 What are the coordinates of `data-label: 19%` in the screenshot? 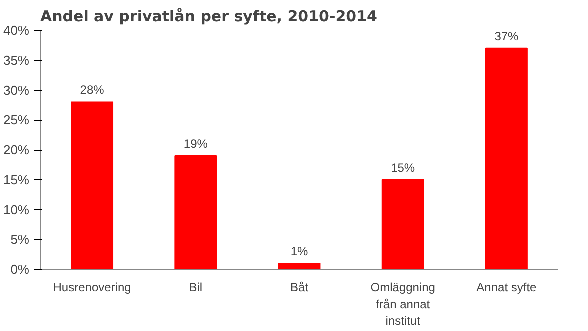 It's located at (196, 143).